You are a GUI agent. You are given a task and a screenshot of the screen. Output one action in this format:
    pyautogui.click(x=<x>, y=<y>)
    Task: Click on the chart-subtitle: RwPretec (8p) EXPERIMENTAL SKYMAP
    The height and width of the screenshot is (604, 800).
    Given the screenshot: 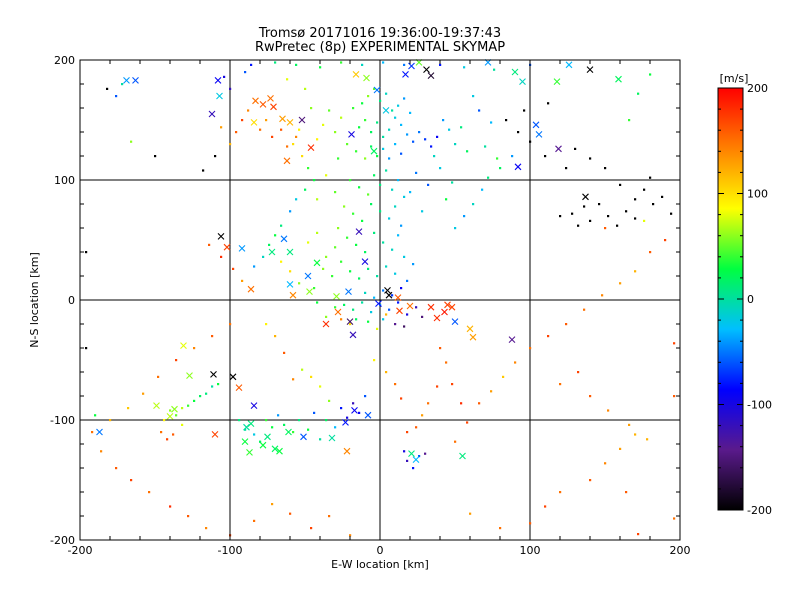 What is the action you would take?
    pyautogui.click(x=380, y=47)
    